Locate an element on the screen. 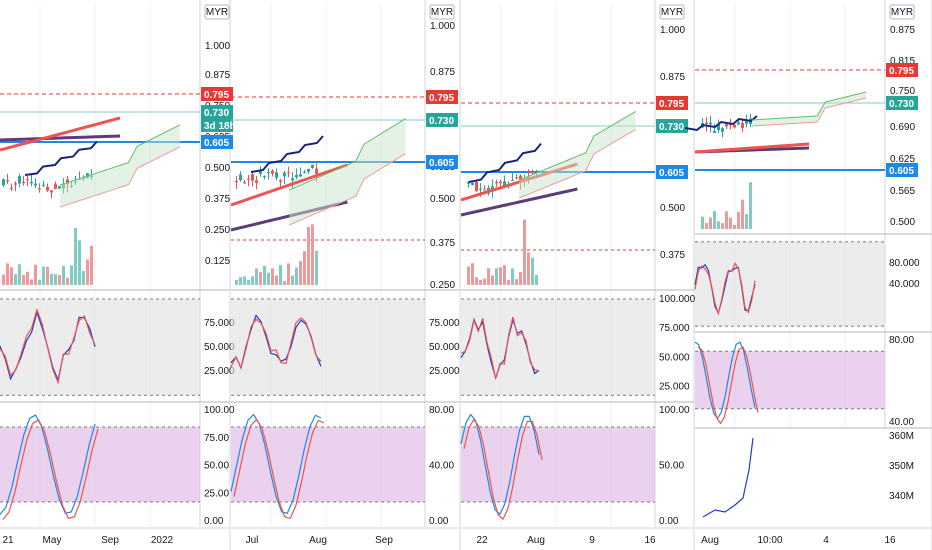 The height and width of the screenshot is (550, 932). stoch-axis-tick: 50.00 is located at coordinates (216, 466).